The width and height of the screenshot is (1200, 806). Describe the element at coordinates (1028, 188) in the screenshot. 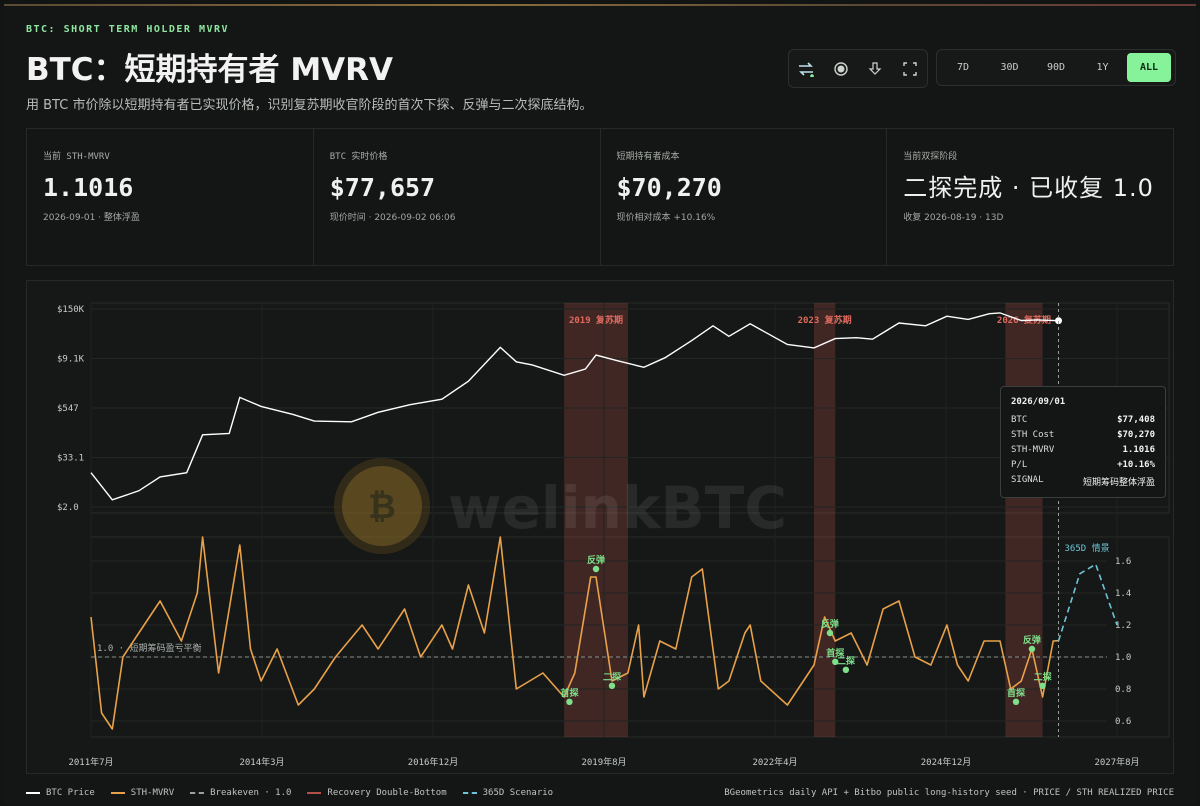

I see `stat-value: 二探完成 · 已收复 1.0` at that location.